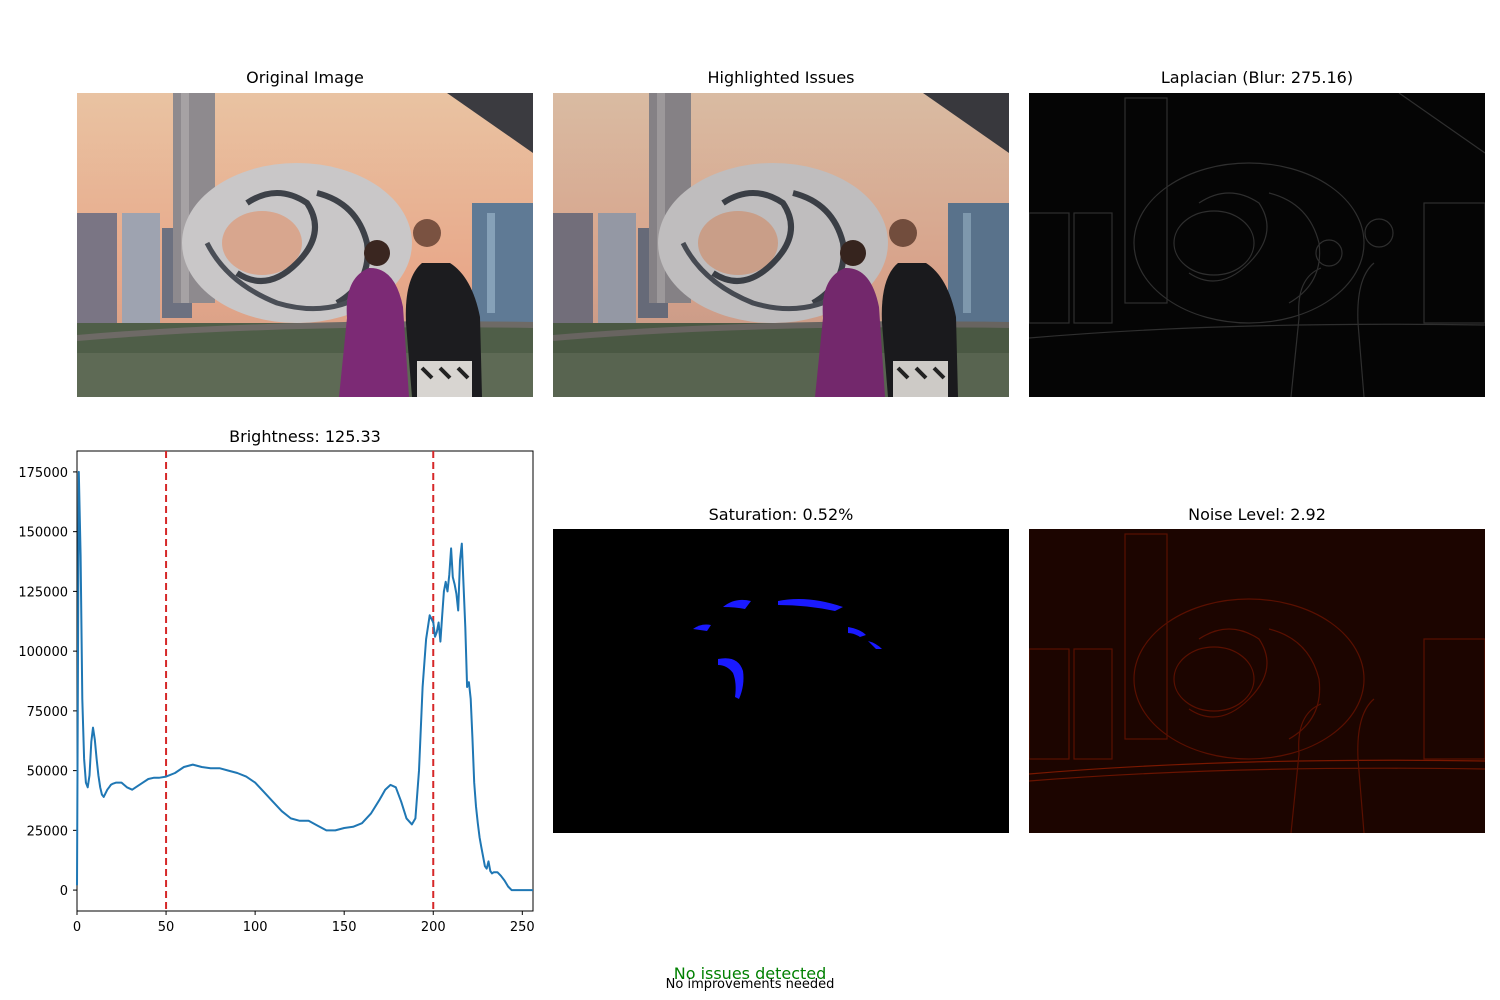 This screenshot has height=1000, width=1500. I want to click on x-tick-label: 50, so click(166, 927).